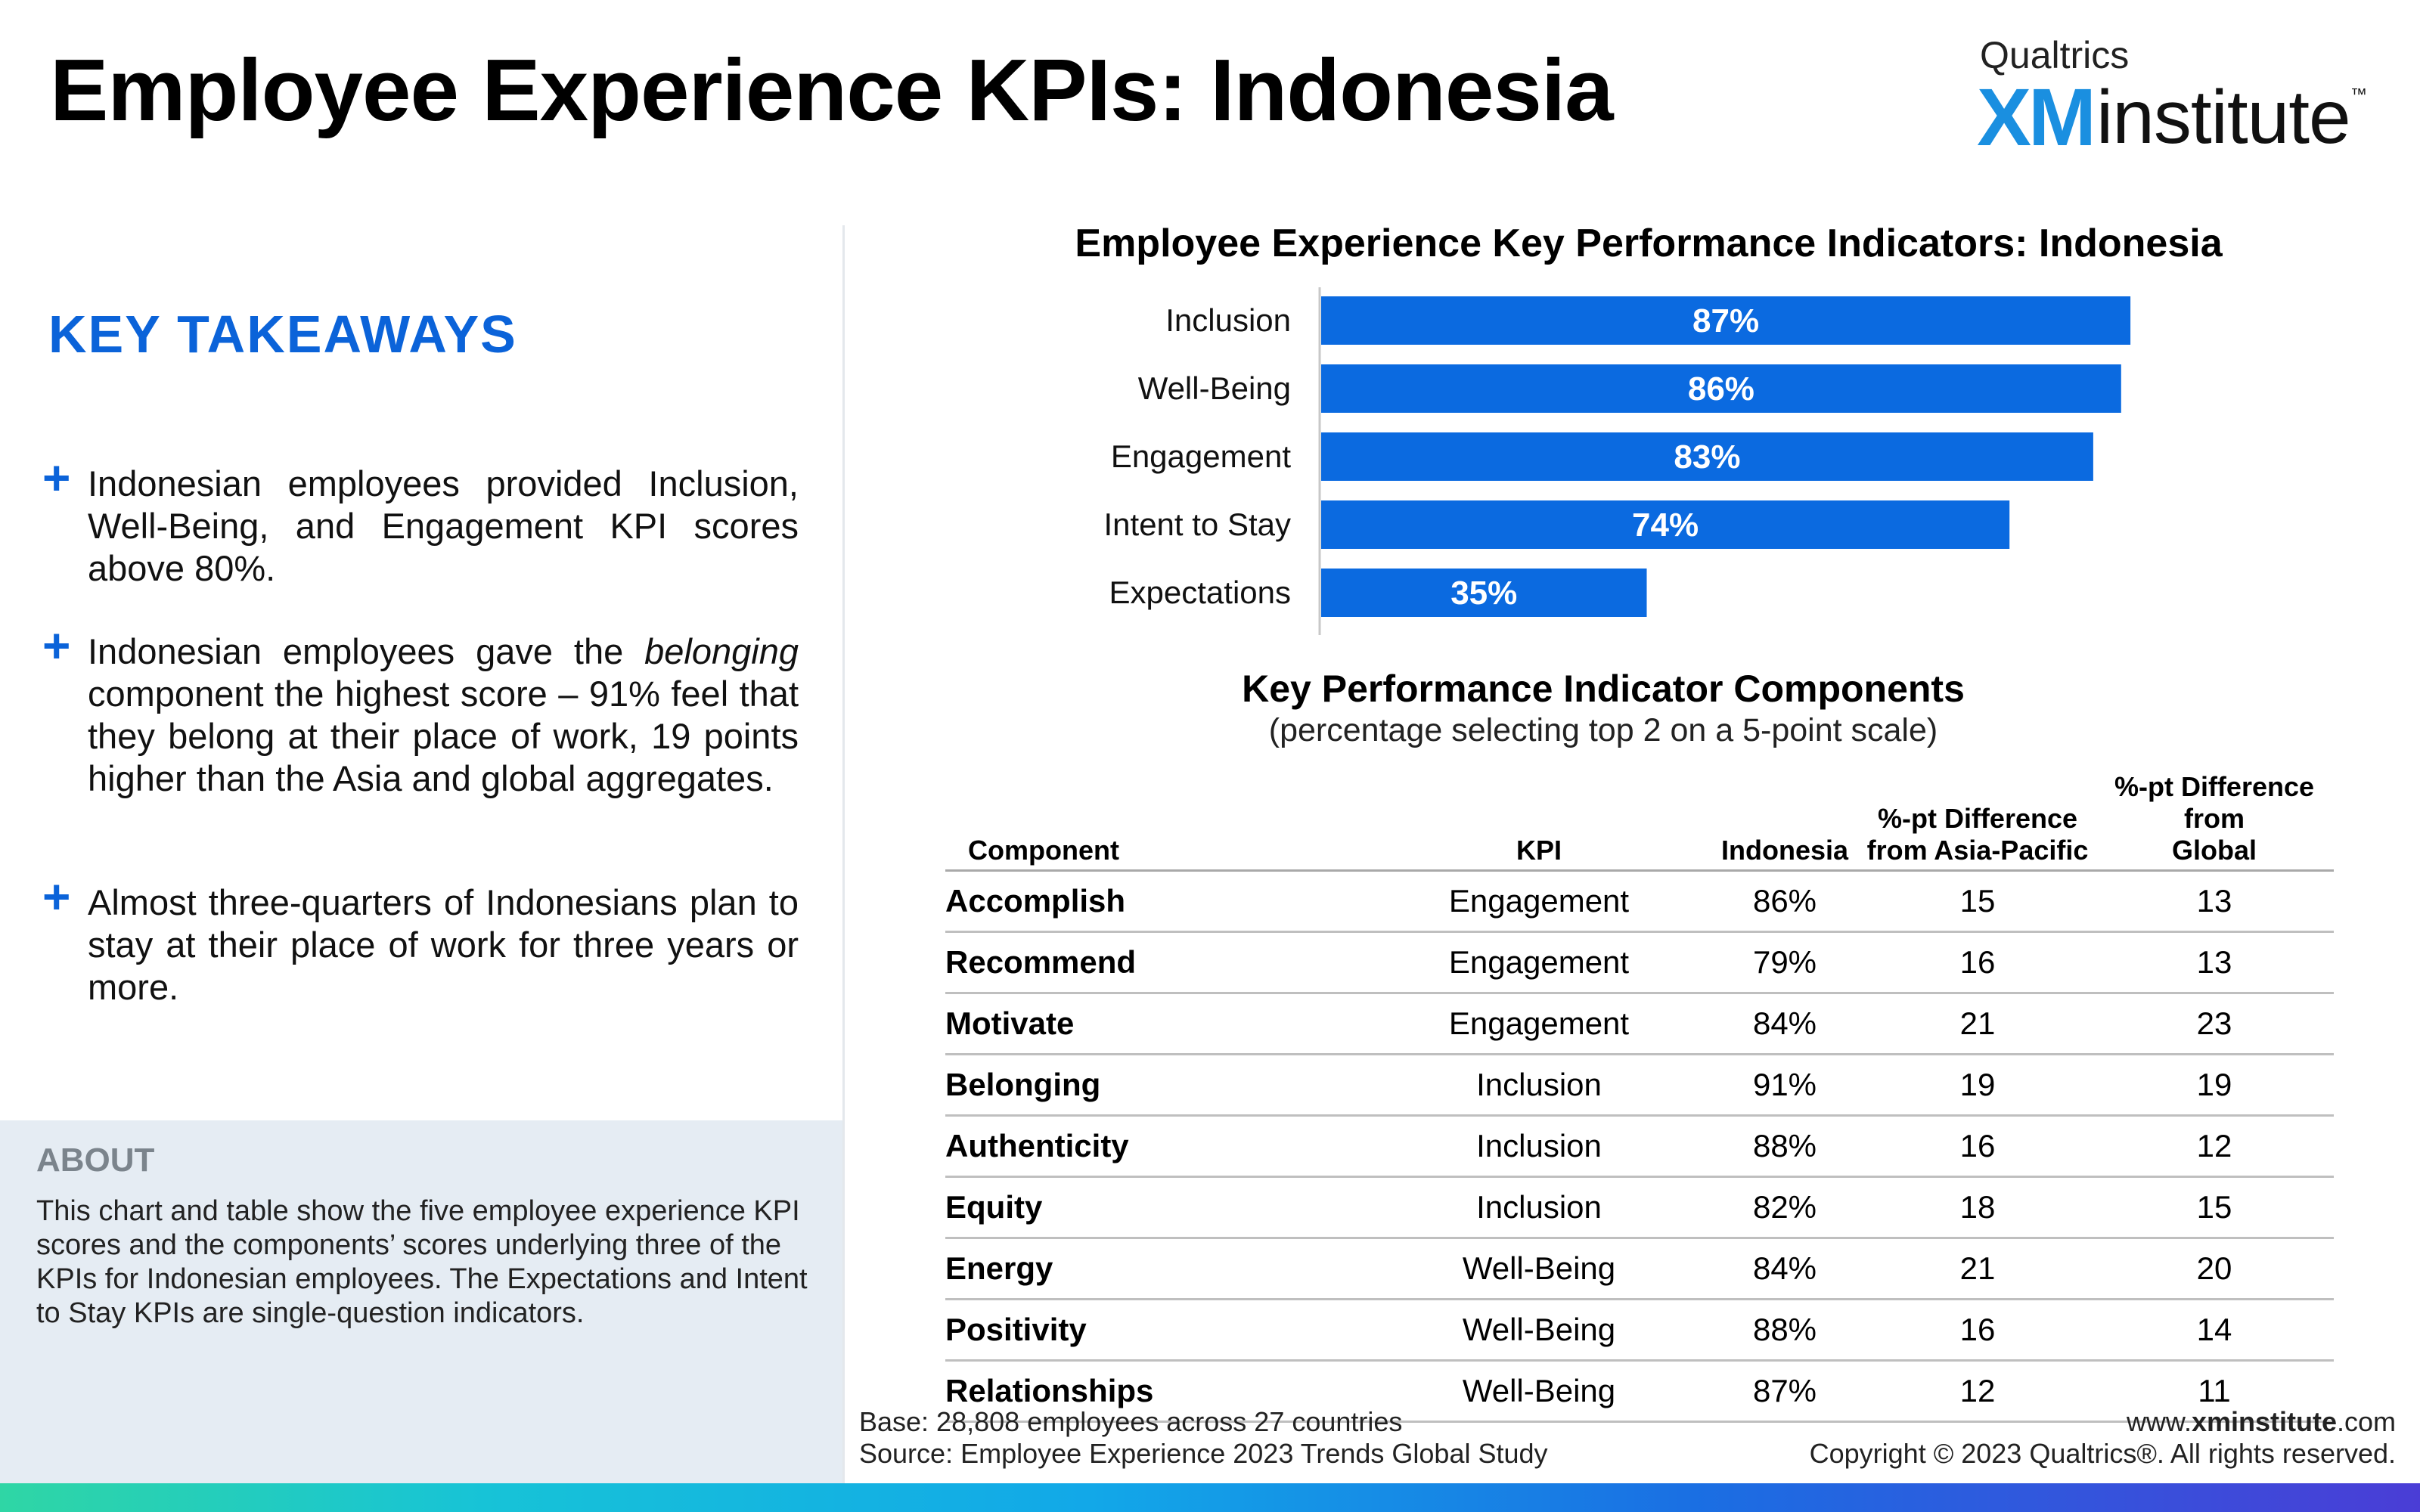 This screenshot has height=1512, width=2420. I want to click on bar-value-label: 87%, so click(1725, 320).